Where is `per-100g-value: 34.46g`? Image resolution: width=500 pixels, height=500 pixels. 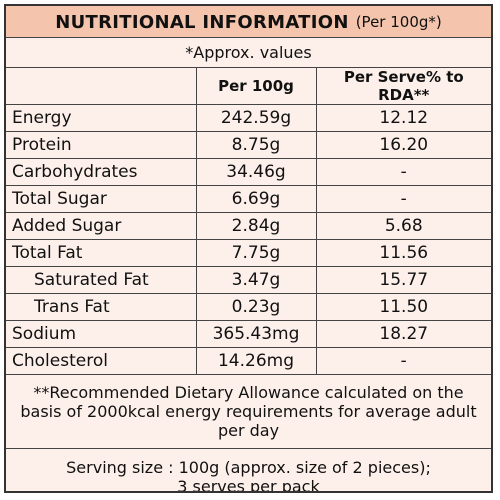 per-100g-value: 34.46g is located at coordinates (256, 172).